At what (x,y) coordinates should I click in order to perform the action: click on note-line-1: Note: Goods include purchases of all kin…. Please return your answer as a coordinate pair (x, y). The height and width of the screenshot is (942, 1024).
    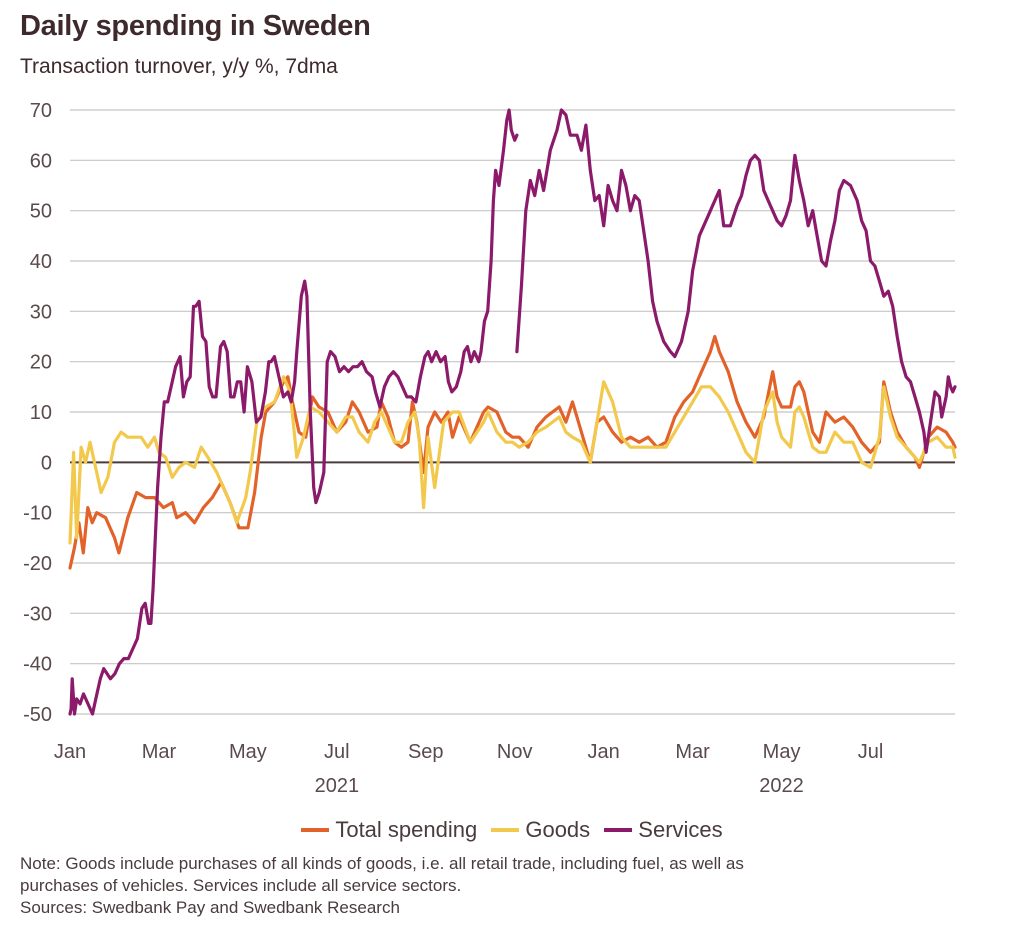
    Looking at the image, I should click on (382, 863).